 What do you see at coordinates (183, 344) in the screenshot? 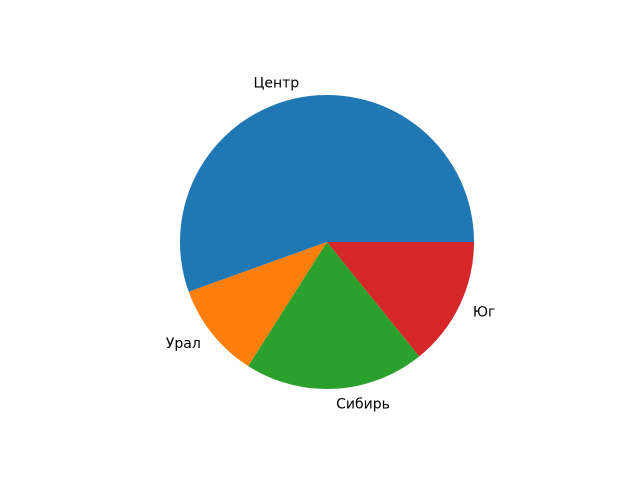
I see `slice-label-ural: Урал` at bounding box center [183, 344].